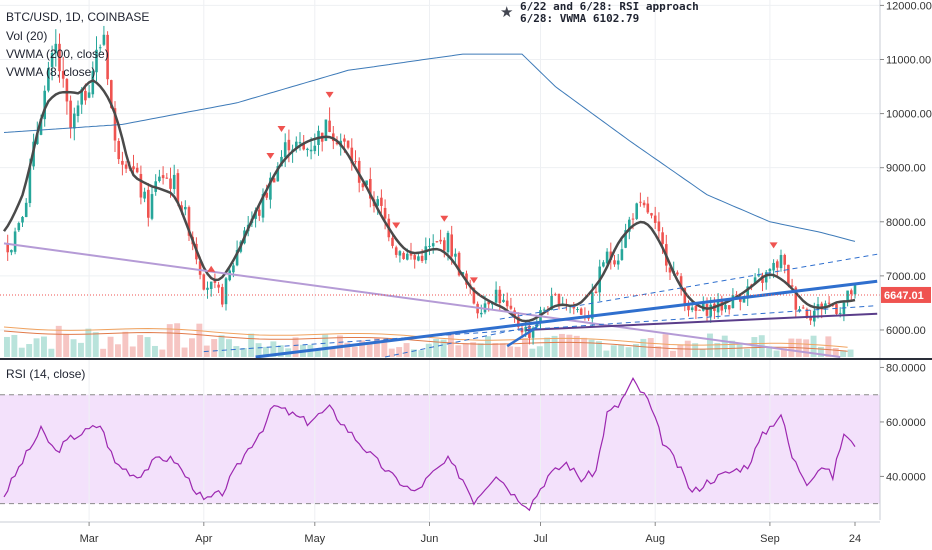 This screenshot has height=550, width=932. I want to click on price-tick-label: 6000.00, so click(906, 331).